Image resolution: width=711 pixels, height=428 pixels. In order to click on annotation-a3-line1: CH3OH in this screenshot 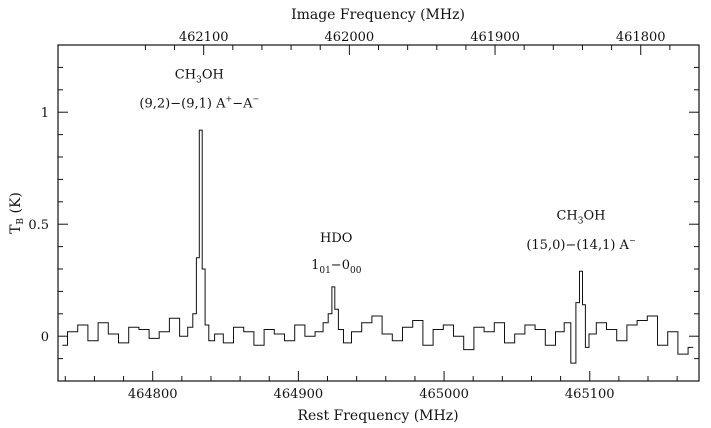, I will do `click(580, 218)`.